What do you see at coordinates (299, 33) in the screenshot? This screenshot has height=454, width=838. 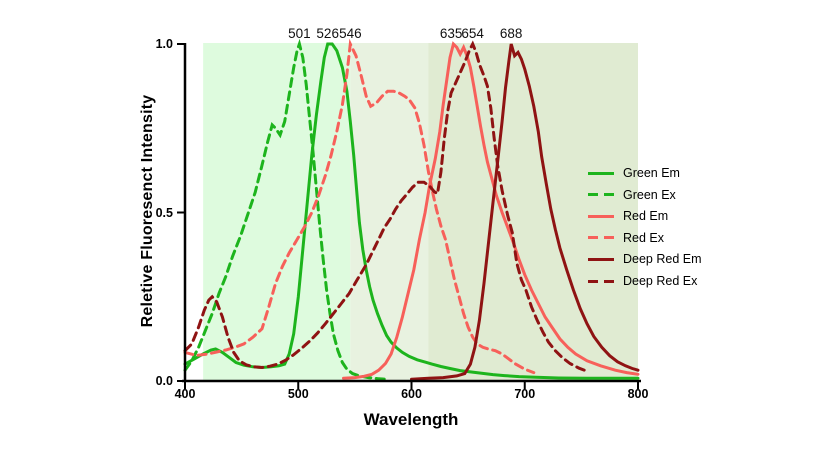 I see `peak-label-501: 501` at bounding box center [299, 33].